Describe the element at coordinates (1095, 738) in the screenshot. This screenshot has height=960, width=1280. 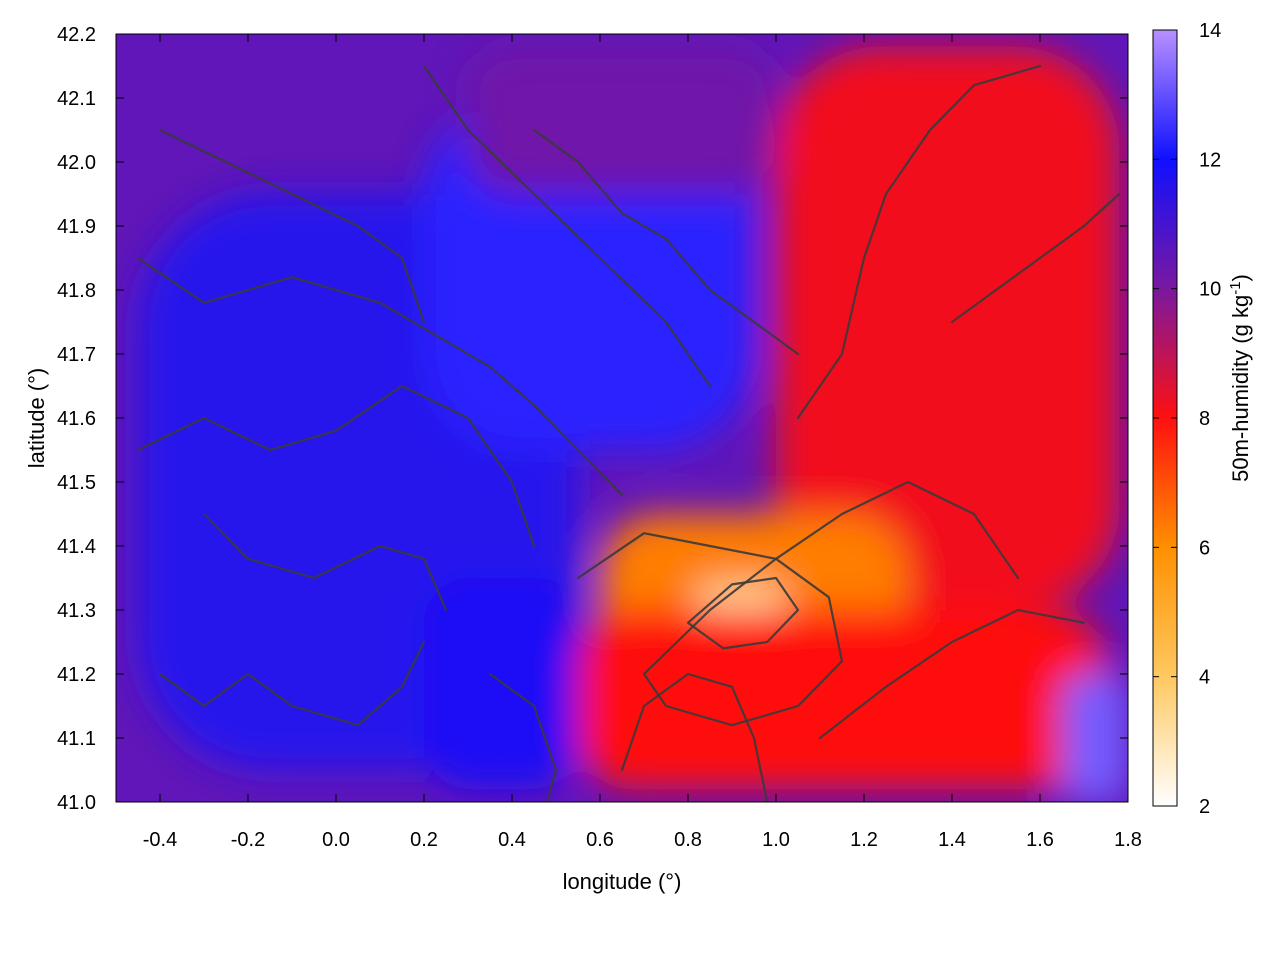
I see `humidity-region-southeast-moist-corner` at that location.